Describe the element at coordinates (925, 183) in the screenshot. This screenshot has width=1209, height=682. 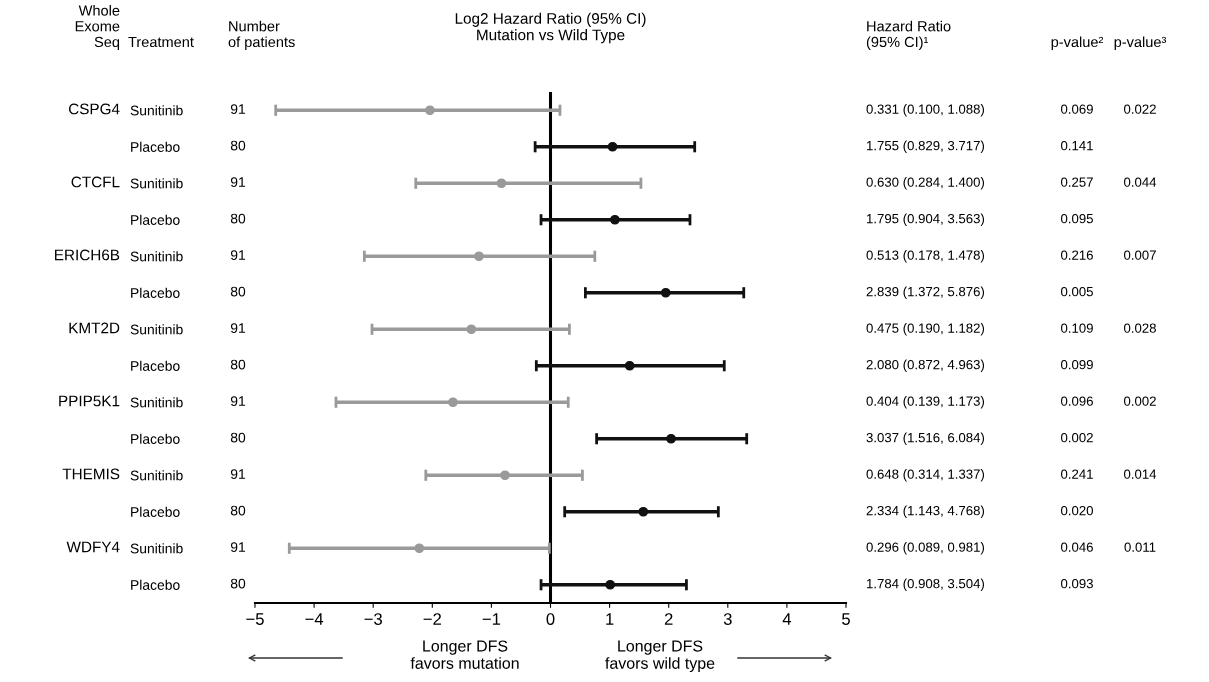
I see `text: 0.630 (0.284, 1.400)` at that location.